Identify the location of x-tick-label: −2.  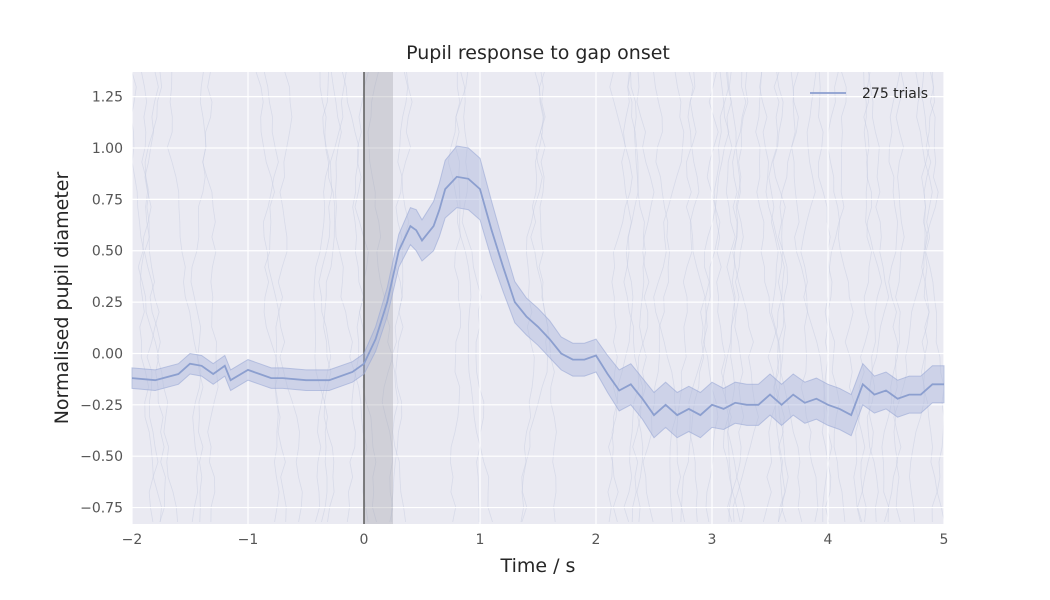
(132, 540).